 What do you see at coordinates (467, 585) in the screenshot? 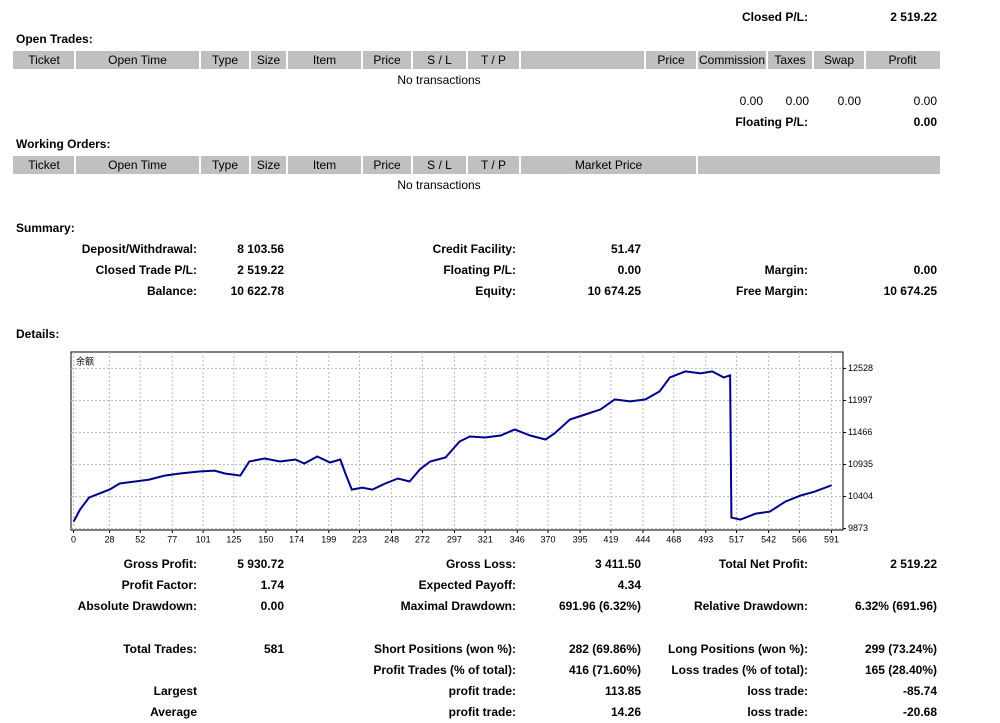
I see `stat-label: Expected Payoff:` at bounding box center [467, 585].